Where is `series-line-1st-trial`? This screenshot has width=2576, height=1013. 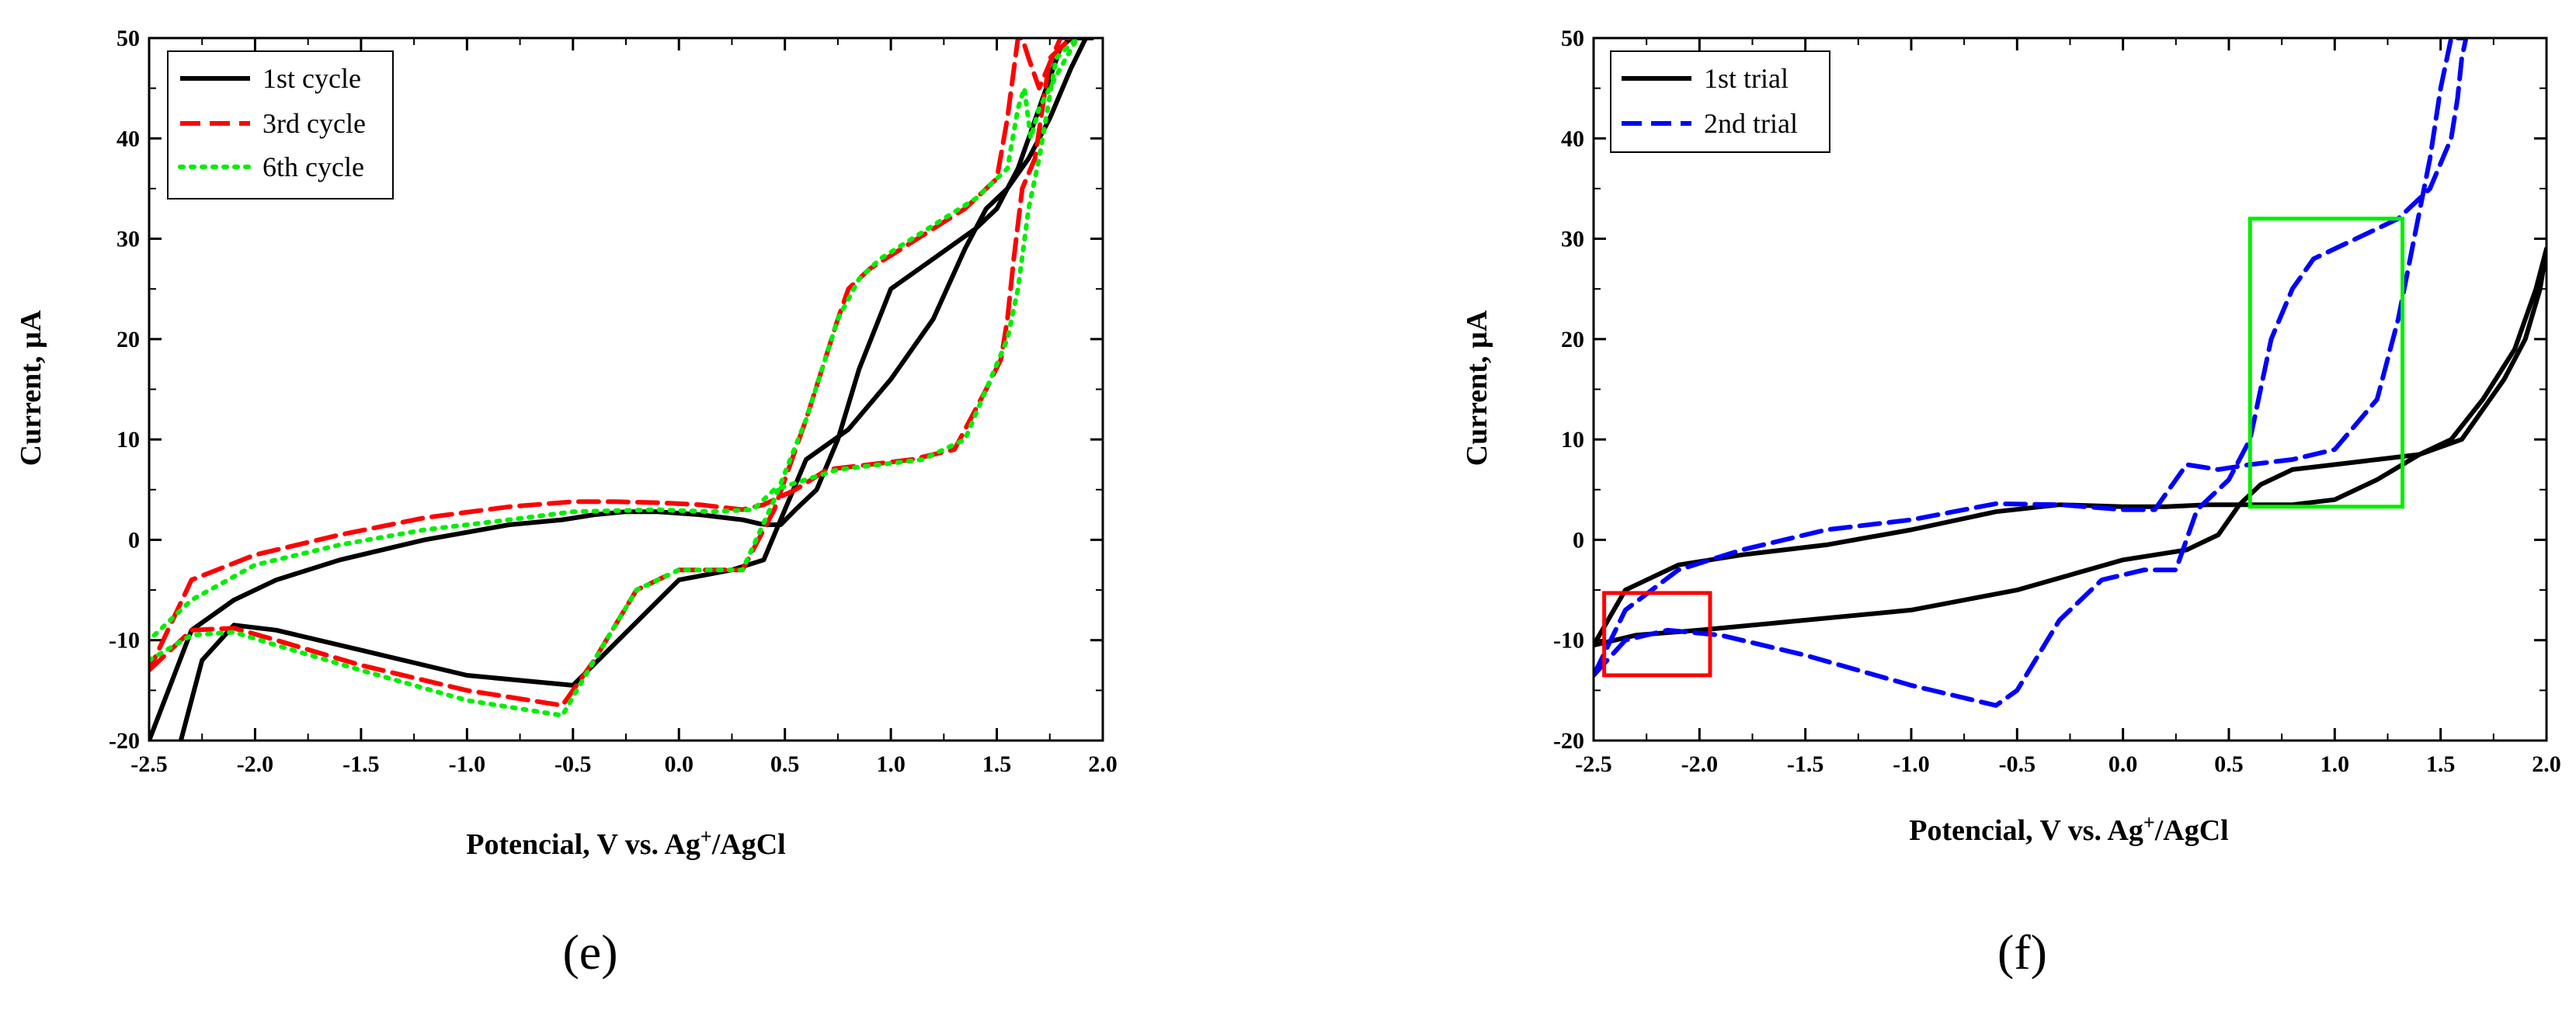 series-line-1st-trial is located at coordinates (2070, 447).